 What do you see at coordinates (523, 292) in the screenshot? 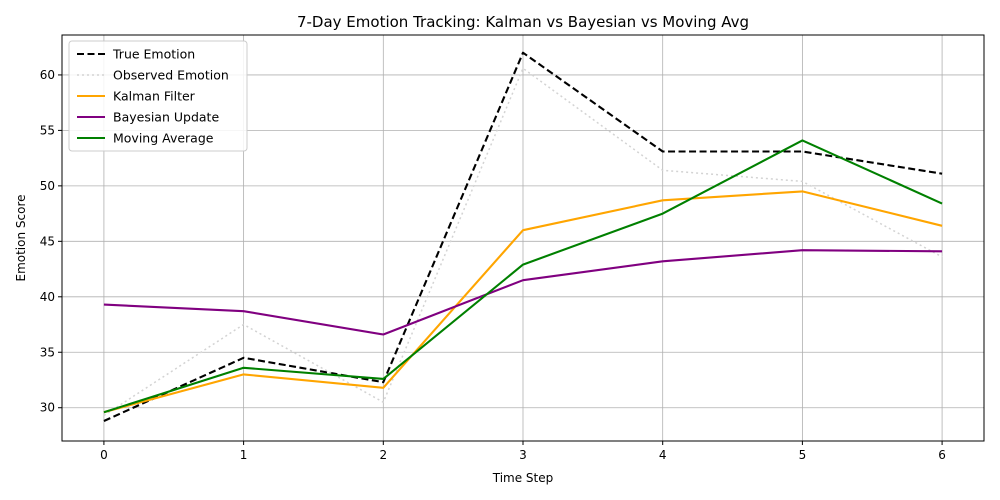
I see `series-line-bayesian-update` at bounding box center [523, 292].